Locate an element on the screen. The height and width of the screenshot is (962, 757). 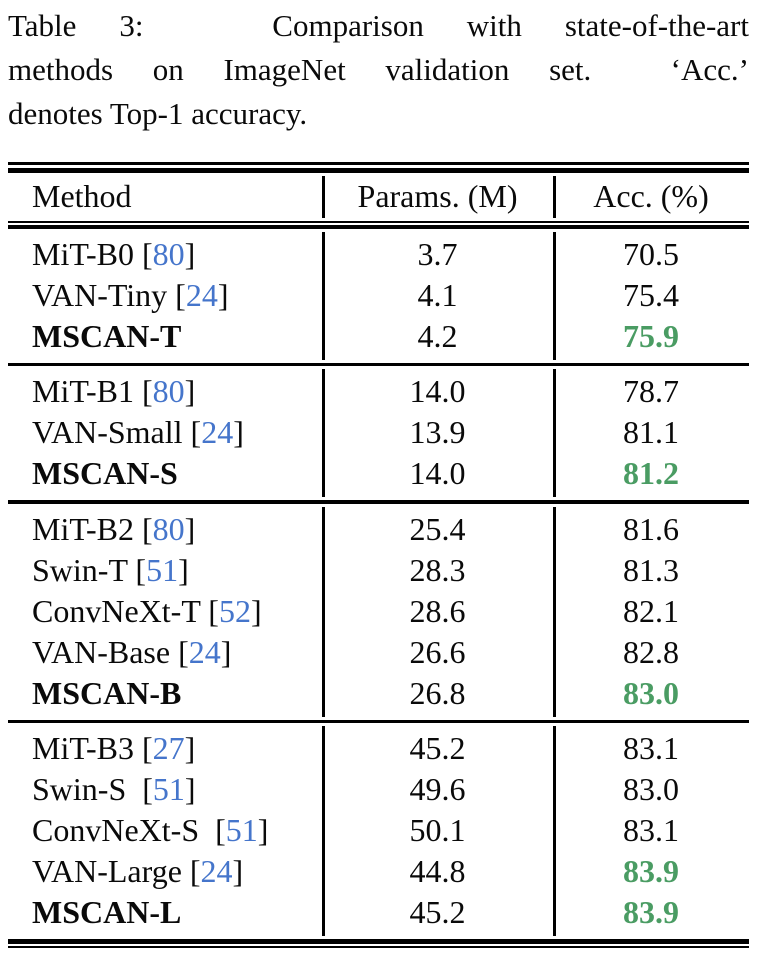
method-cell: Swin-S [51] is located at coordinates (165, 789).